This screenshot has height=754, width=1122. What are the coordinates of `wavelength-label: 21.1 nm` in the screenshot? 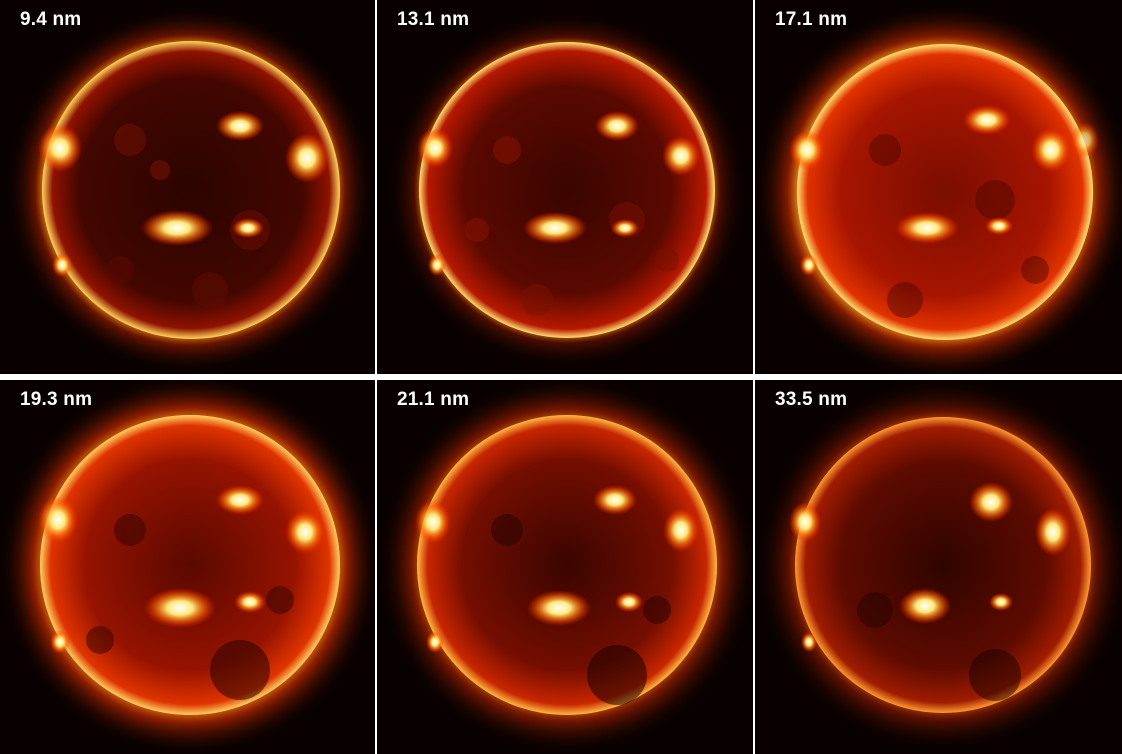 It's located at (433, 399).